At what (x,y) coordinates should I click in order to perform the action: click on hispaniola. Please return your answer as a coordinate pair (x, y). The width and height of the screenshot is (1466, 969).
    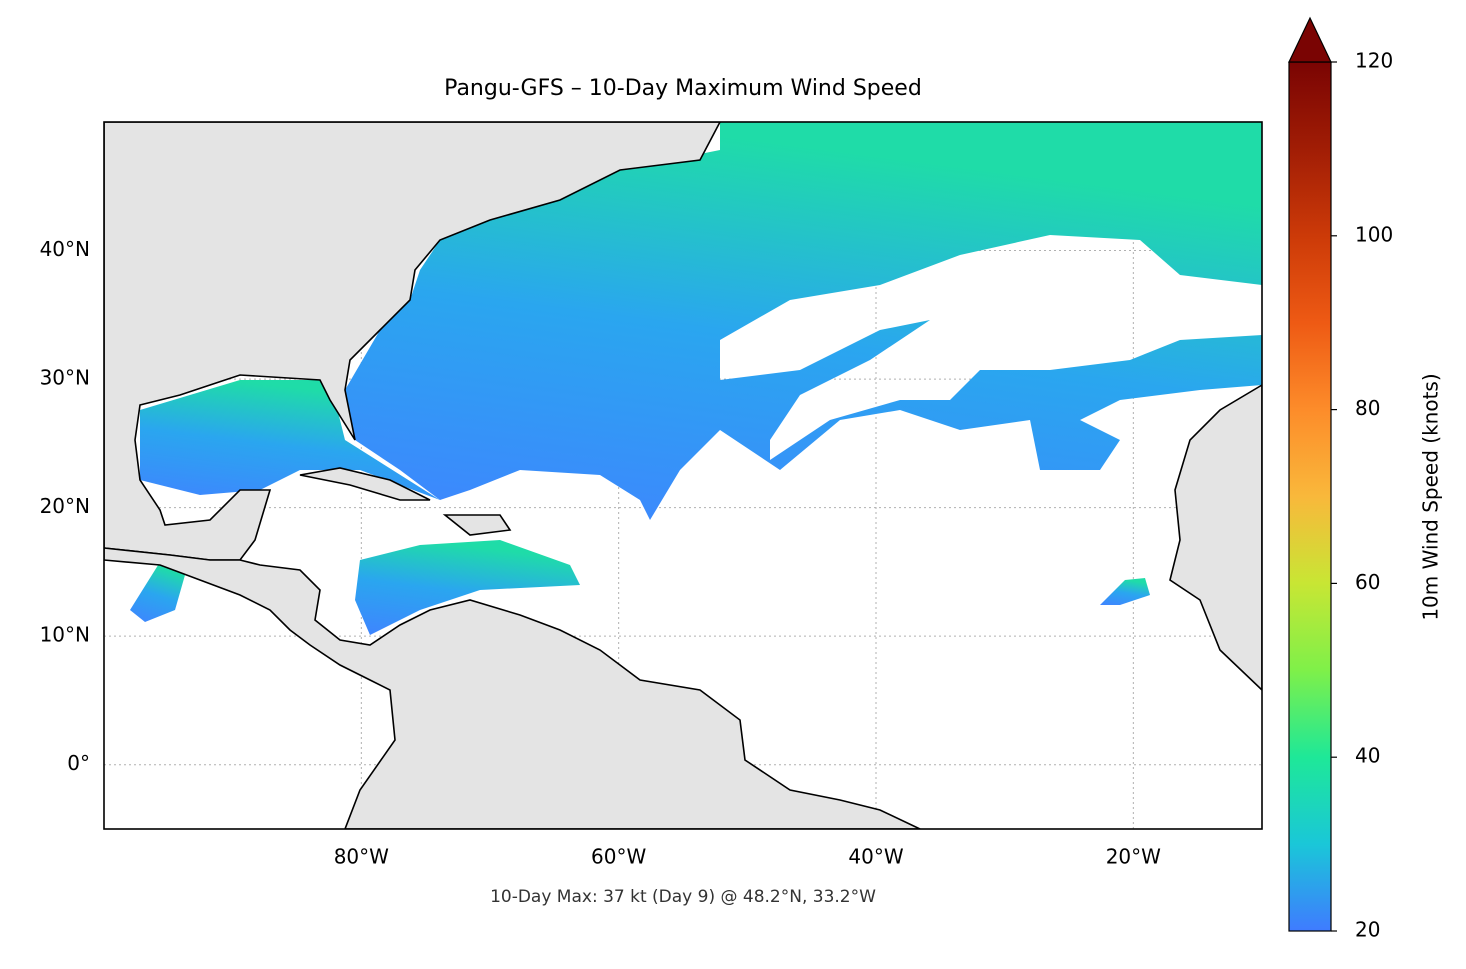
    Looking at the image, I should click on (477, 525).